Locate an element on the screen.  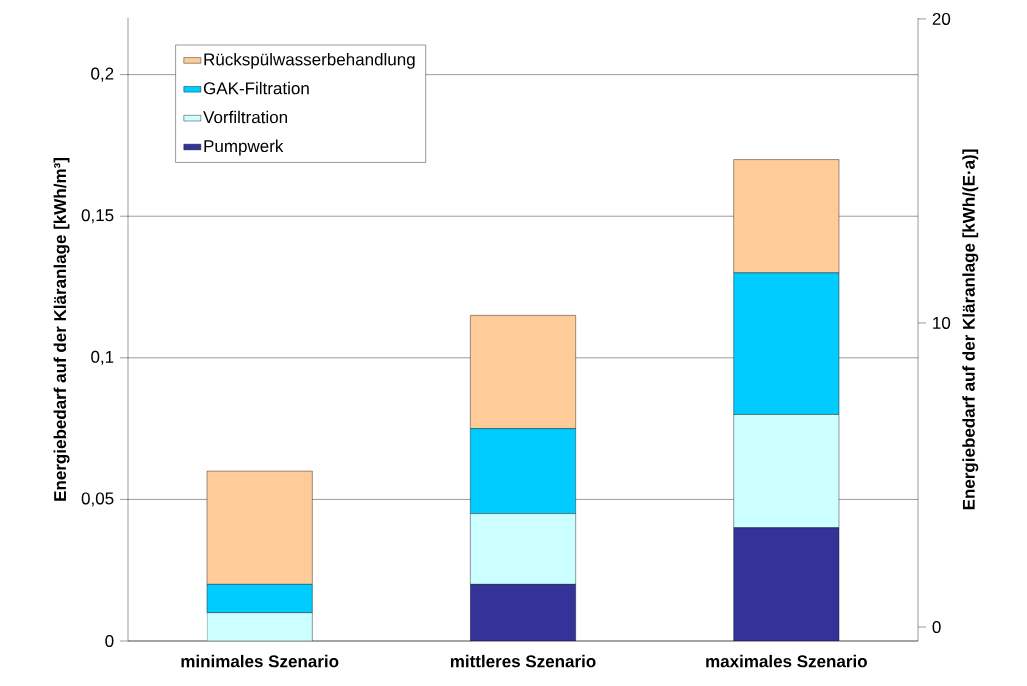
y-tick-label: 0,2 is located at coordinates (102, 74).